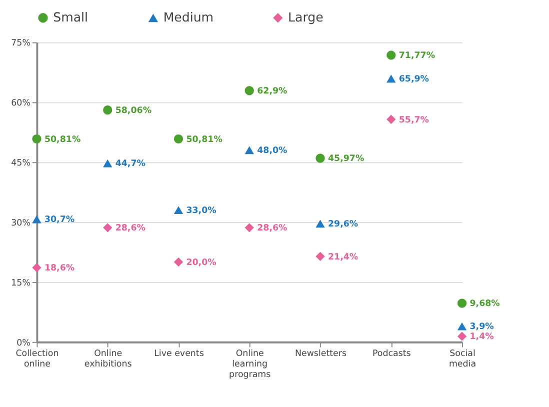 The image size is (549, 407). Describe the element at coordinates (20, 223) in the screenshot. I see `y-tick-label: 30%` at that location.